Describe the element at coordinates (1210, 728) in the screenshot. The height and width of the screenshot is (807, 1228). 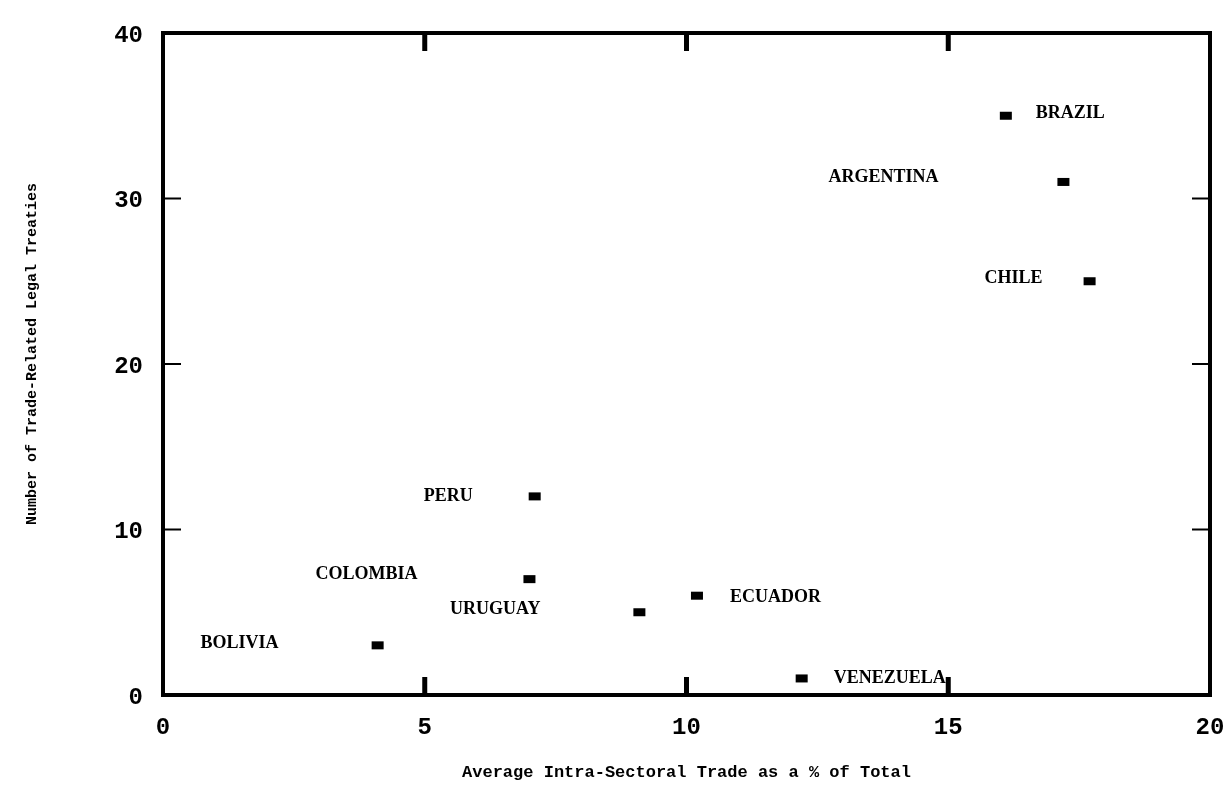
I see `x-tick-label: 20` at that location.